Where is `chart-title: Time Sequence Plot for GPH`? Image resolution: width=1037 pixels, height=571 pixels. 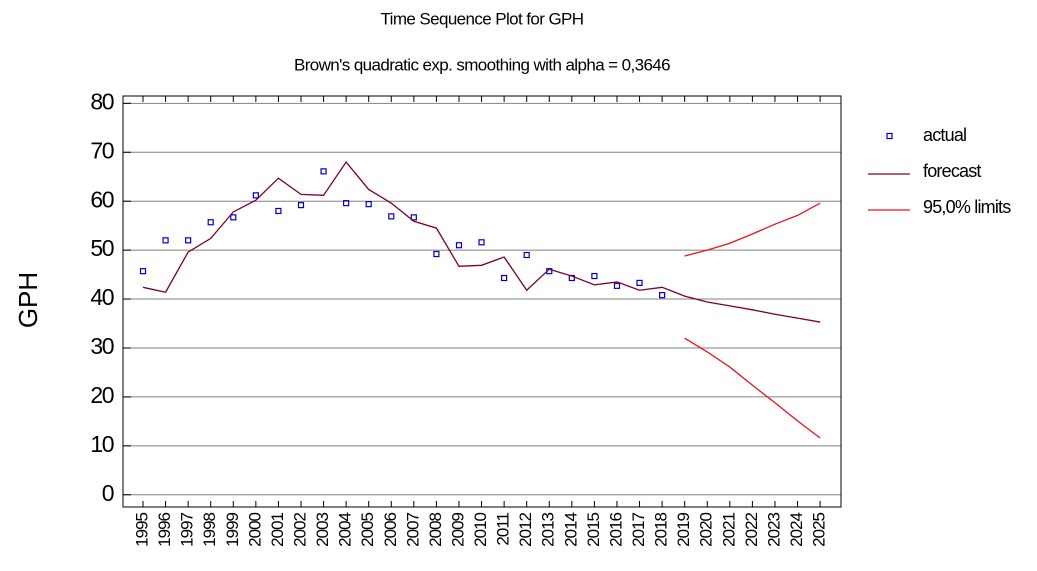 chart-title: Time Sequence Plot for GPH is located at coordinates (482, 18).